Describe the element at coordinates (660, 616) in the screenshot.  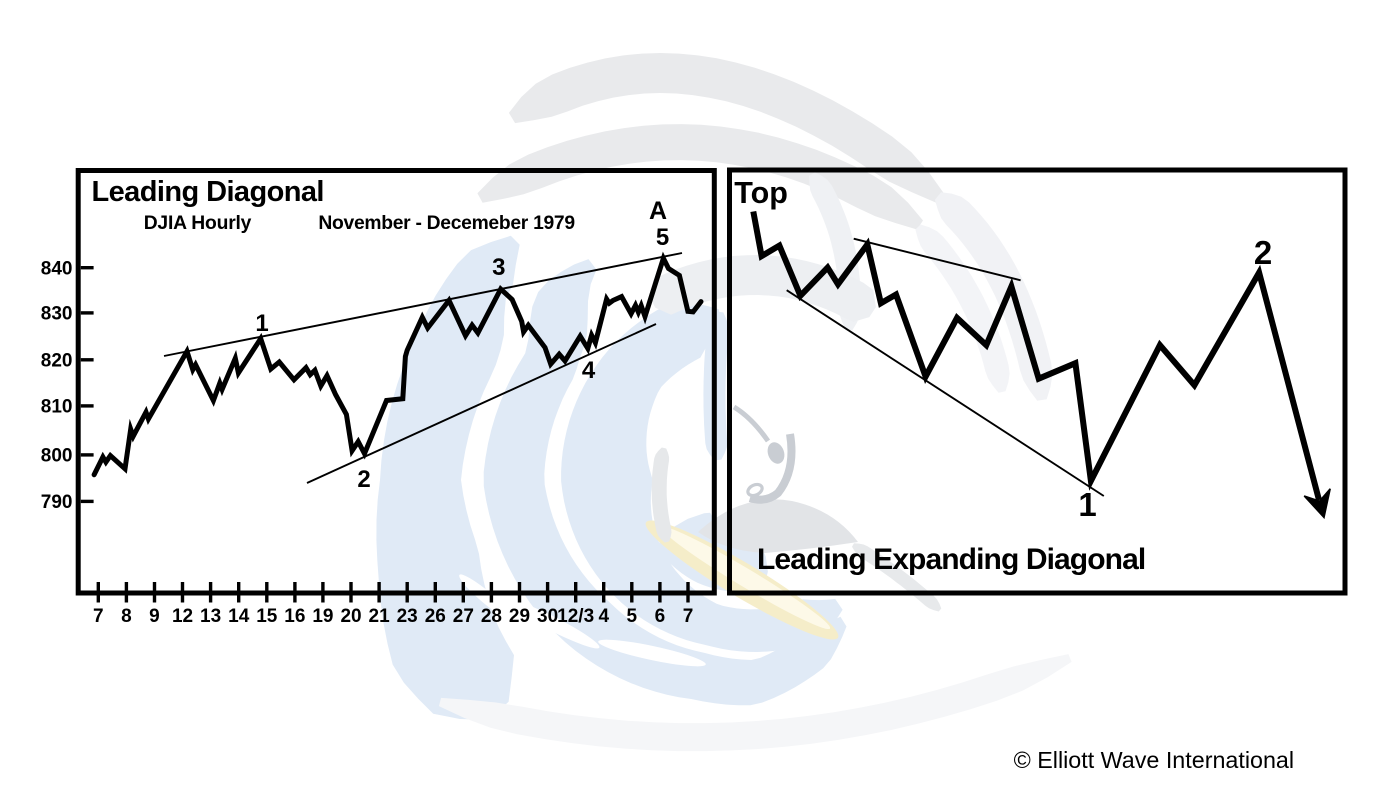
I see `svg-text: 6` at that location.